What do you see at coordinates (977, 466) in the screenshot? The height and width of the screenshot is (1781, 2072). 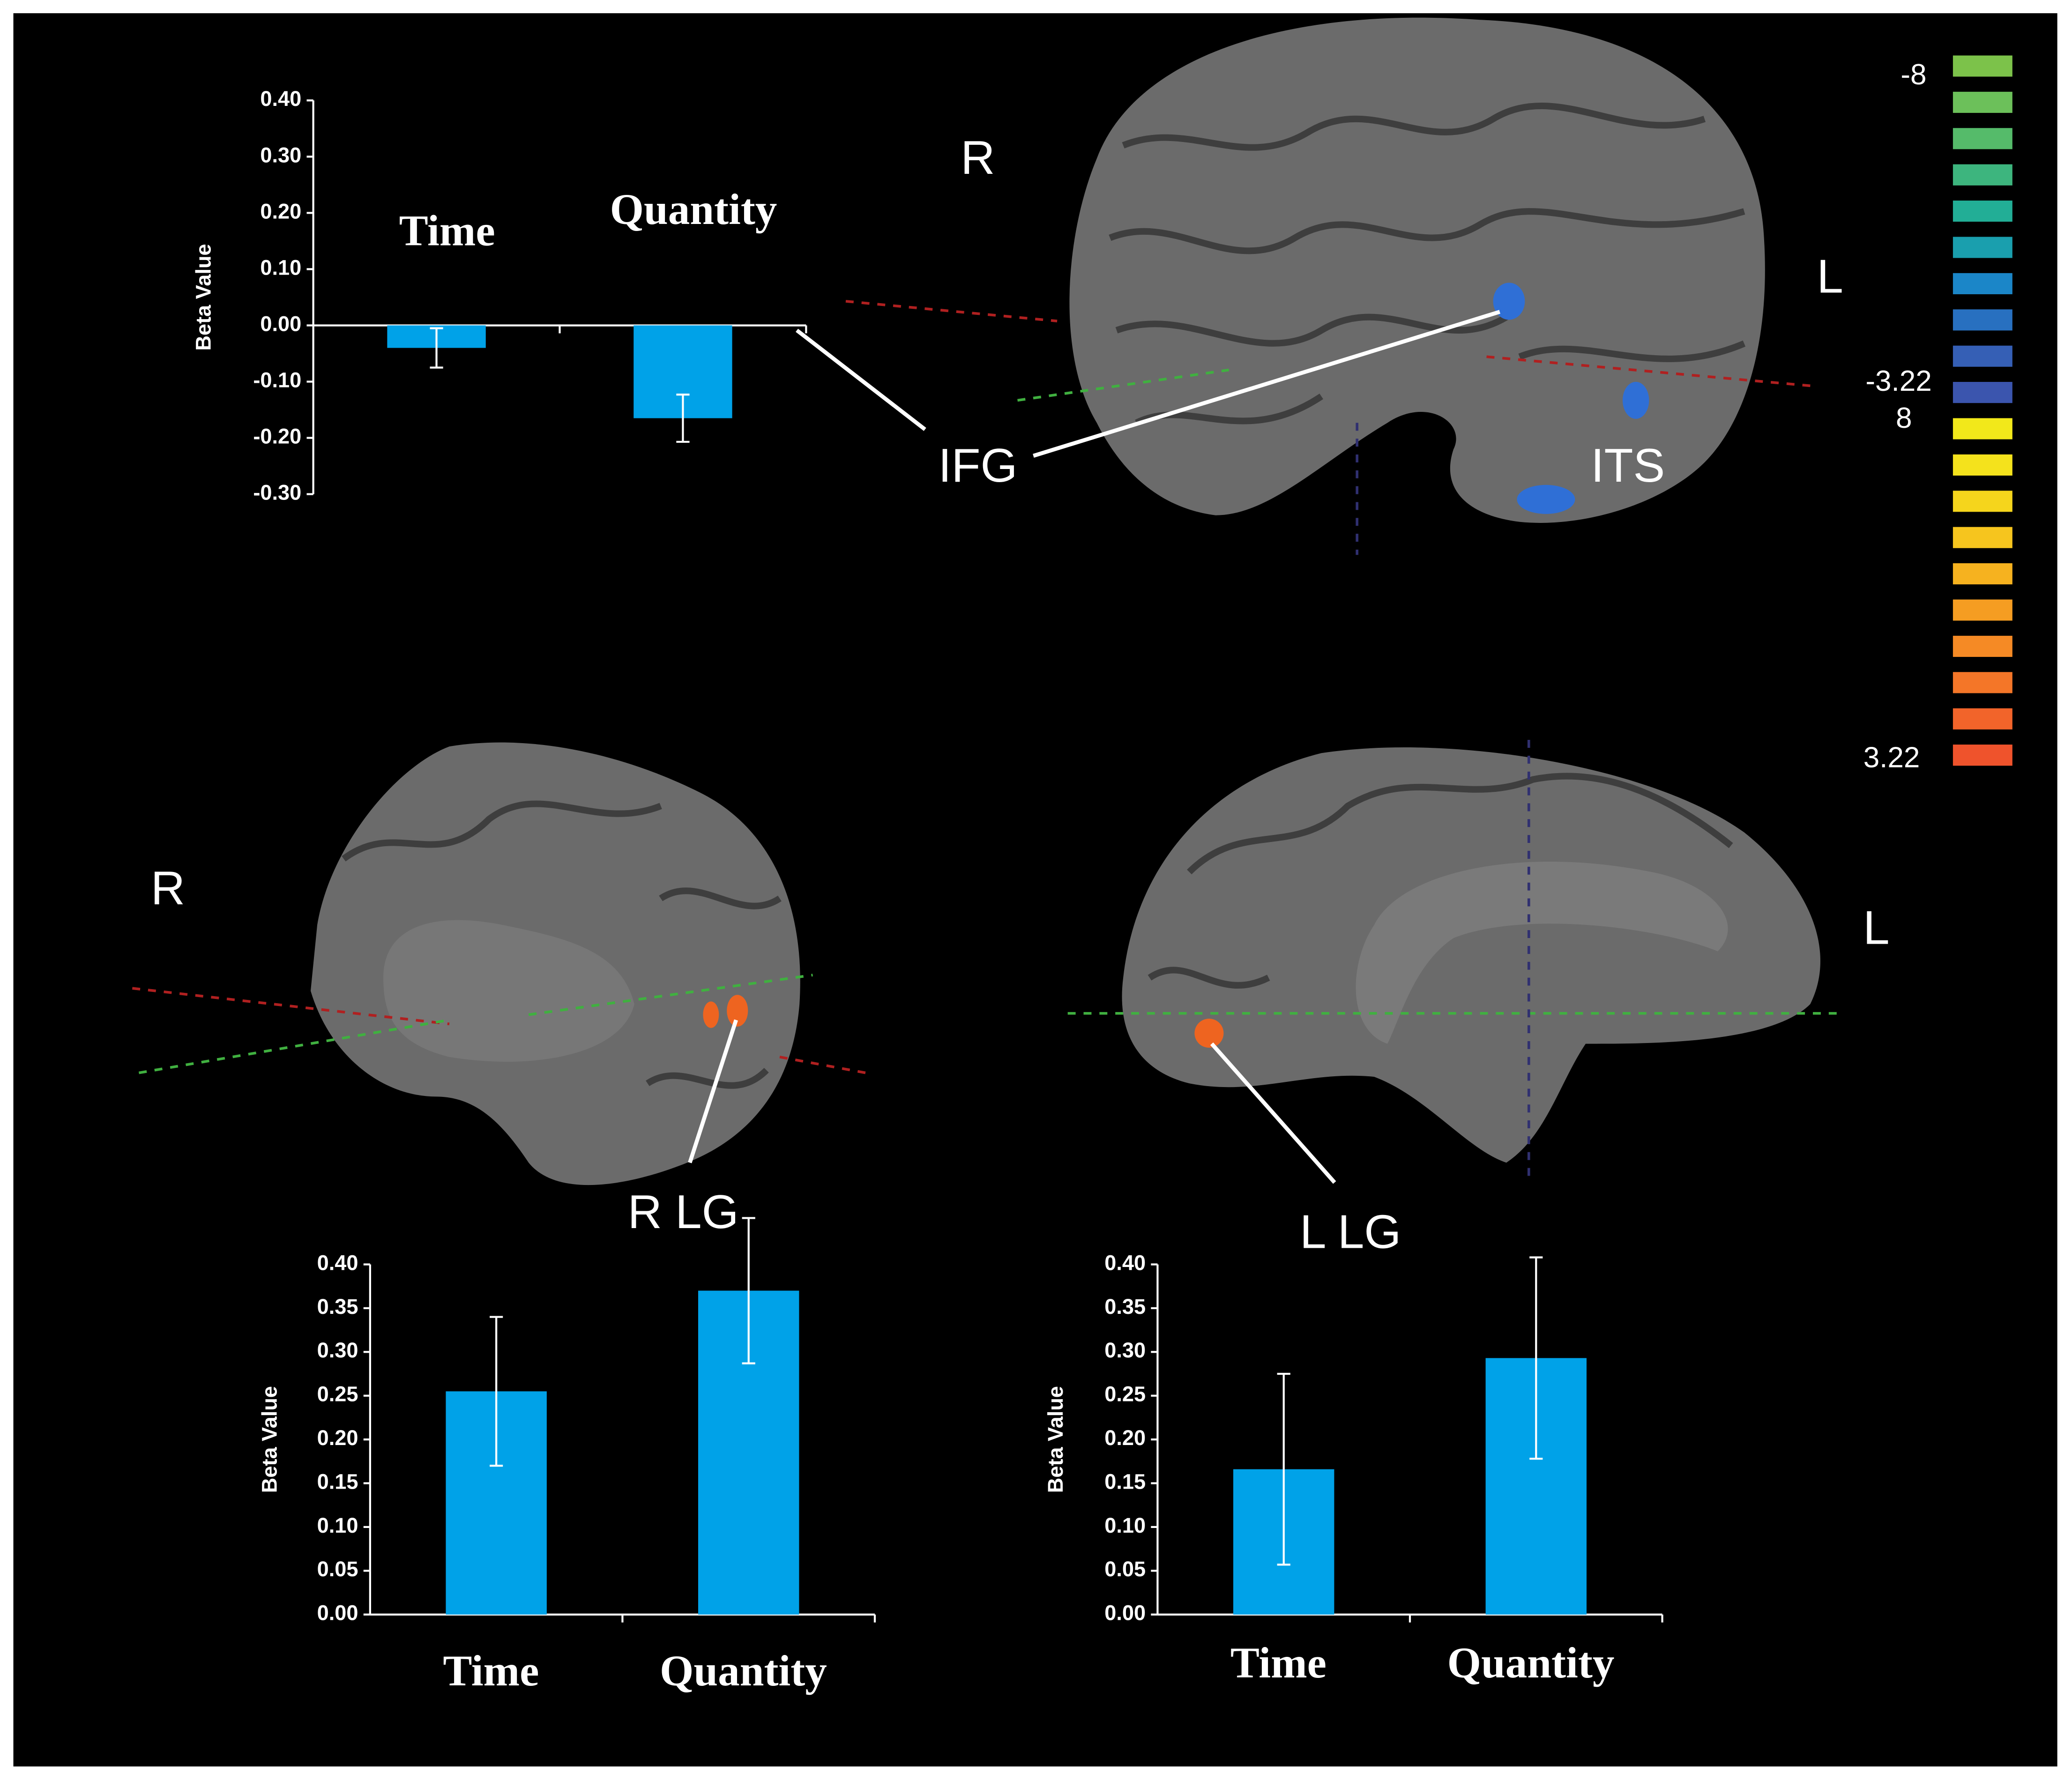 I see `annotation: IFG` at bounding box center [977, 466].